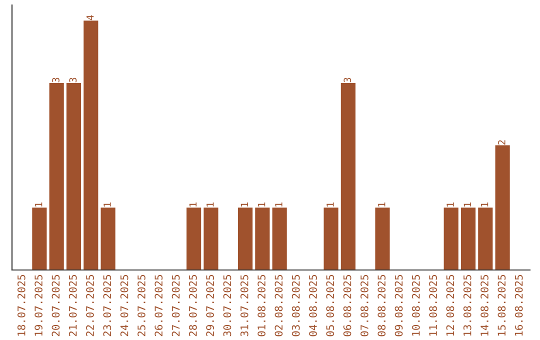 Image resolution: width=540 pixels, height=340 pixels. What do you see at coordinates (502, 142) in the screenshot?
I see `data-label: 2` at bounding box center [502, 142].